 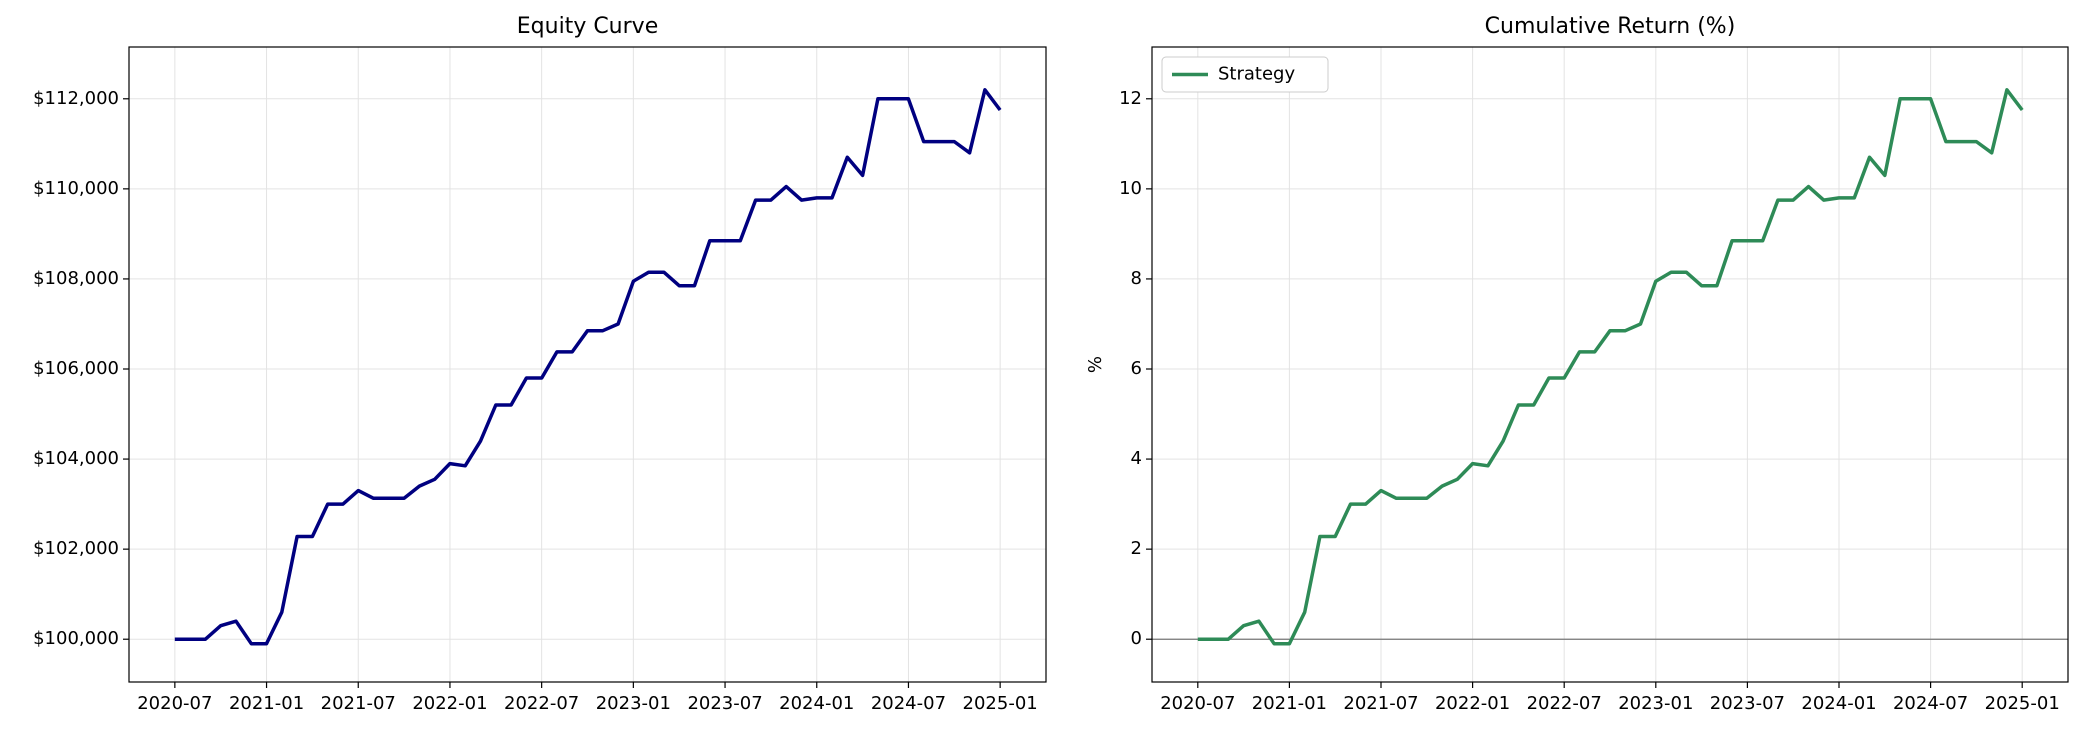 I want to click on y-tick-label: 12, so click(x=1130, y=98).